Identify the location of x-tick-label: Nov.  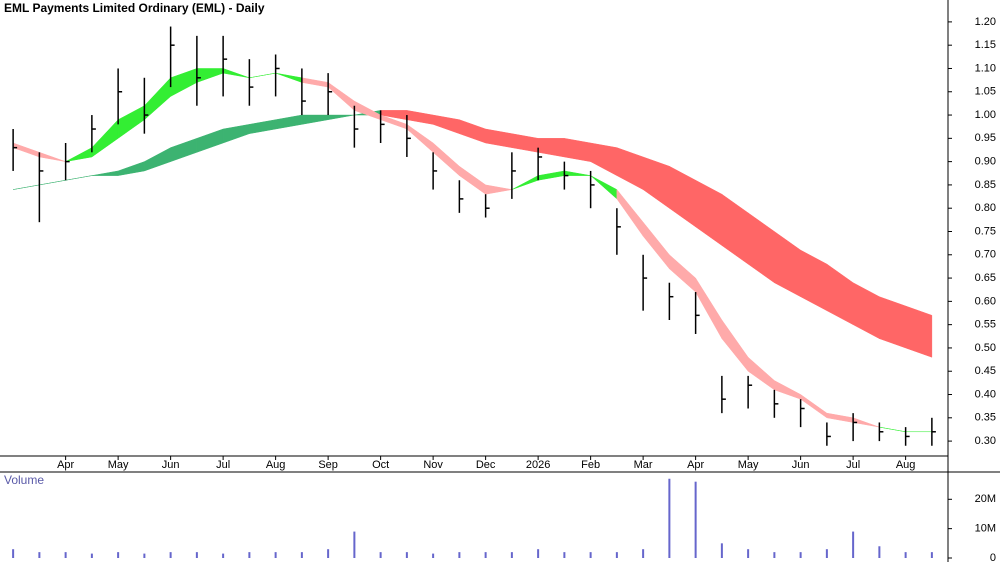
(433, 465).